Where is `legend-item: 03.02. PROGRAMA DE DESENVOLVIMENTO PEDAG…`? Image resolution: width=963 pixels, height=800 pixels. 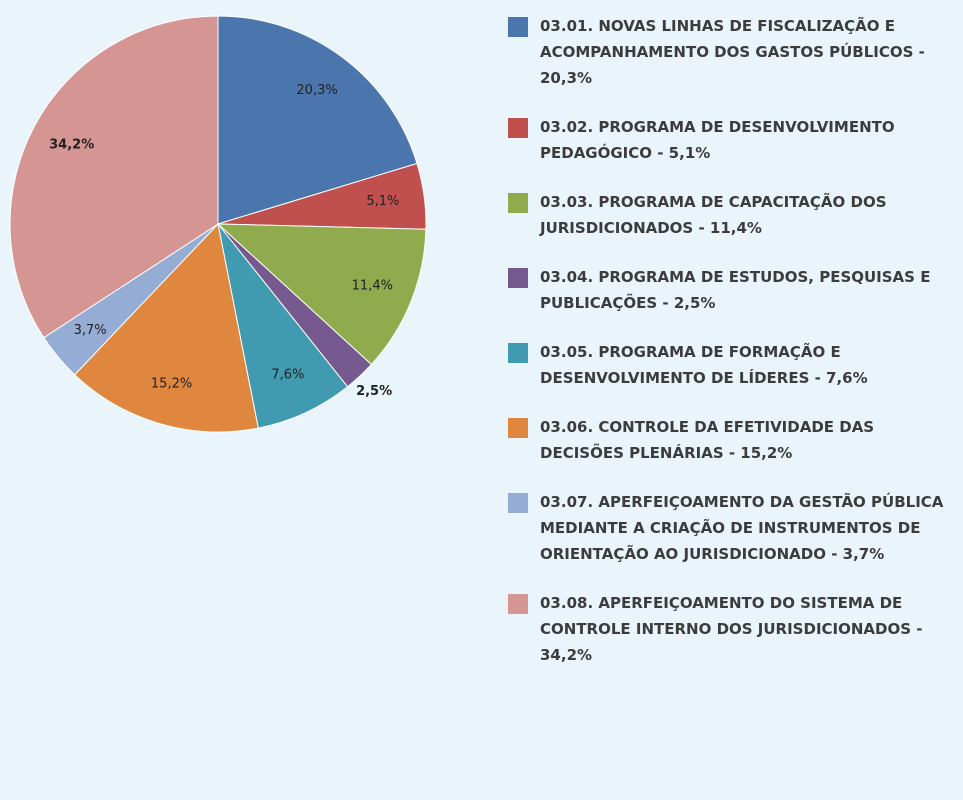 legend-item: 03.02. PROGRAMA DE DESENVOLVIMENTO PEDAG… is located at coordinates (734, 141).